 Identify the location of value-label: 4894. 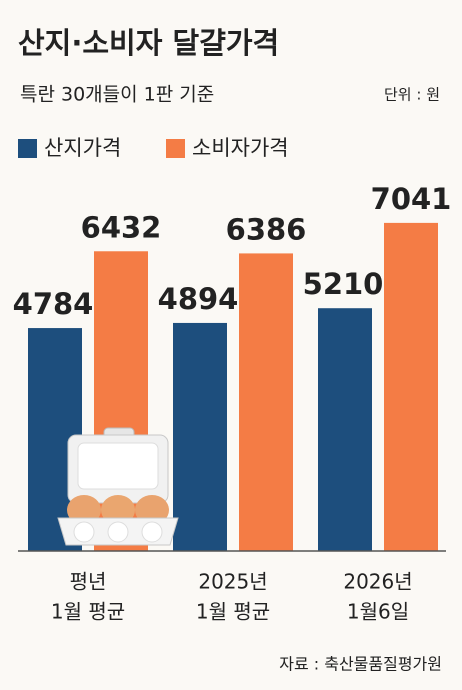
(198, 299).